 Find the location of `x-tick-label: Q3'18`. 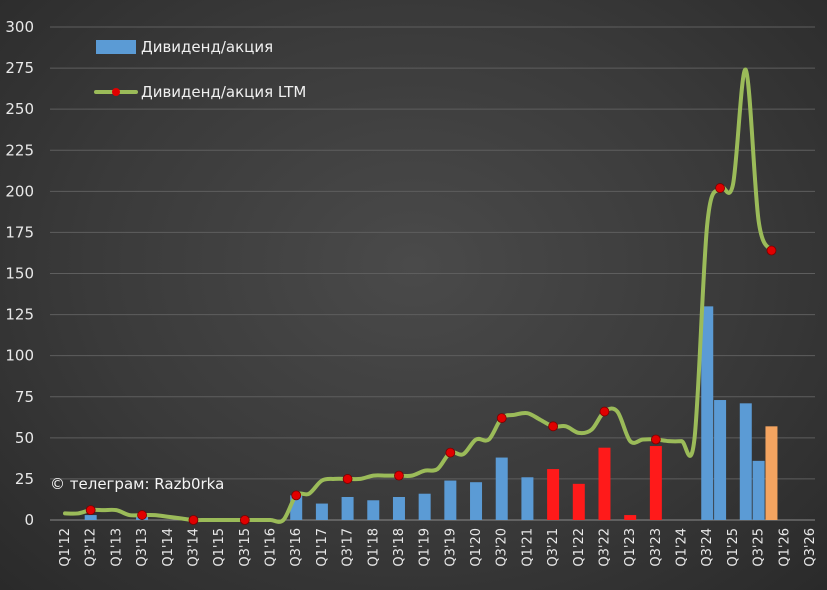

x-tick-label: Q3'18 is located at coordinates (399, 547).